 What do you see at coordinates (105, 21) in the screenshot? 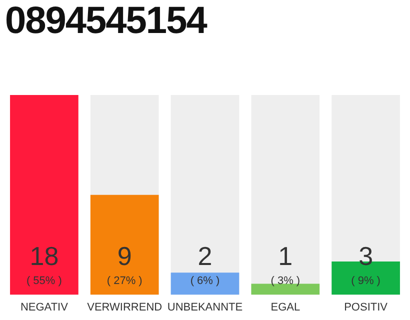
I see `chart-title: 0894545154` at bounding box center [105, 21].